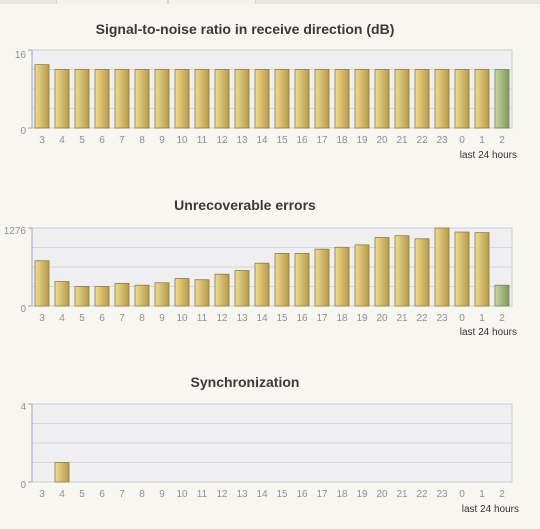 The image size is (540, 529). Describe the element at coordinates (245, 205) in the screenshot. I see `chart-title: Unrecoverable errors` at that location.